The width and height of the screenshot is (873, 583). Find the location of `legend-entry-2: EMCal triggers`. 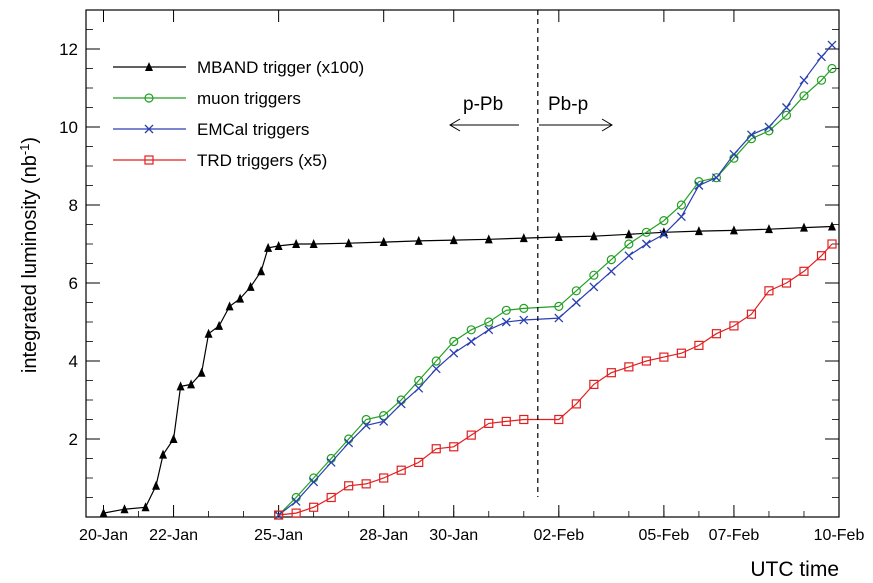

legend-entry-2: EMCal triggers is located at coordinates (211, 129).